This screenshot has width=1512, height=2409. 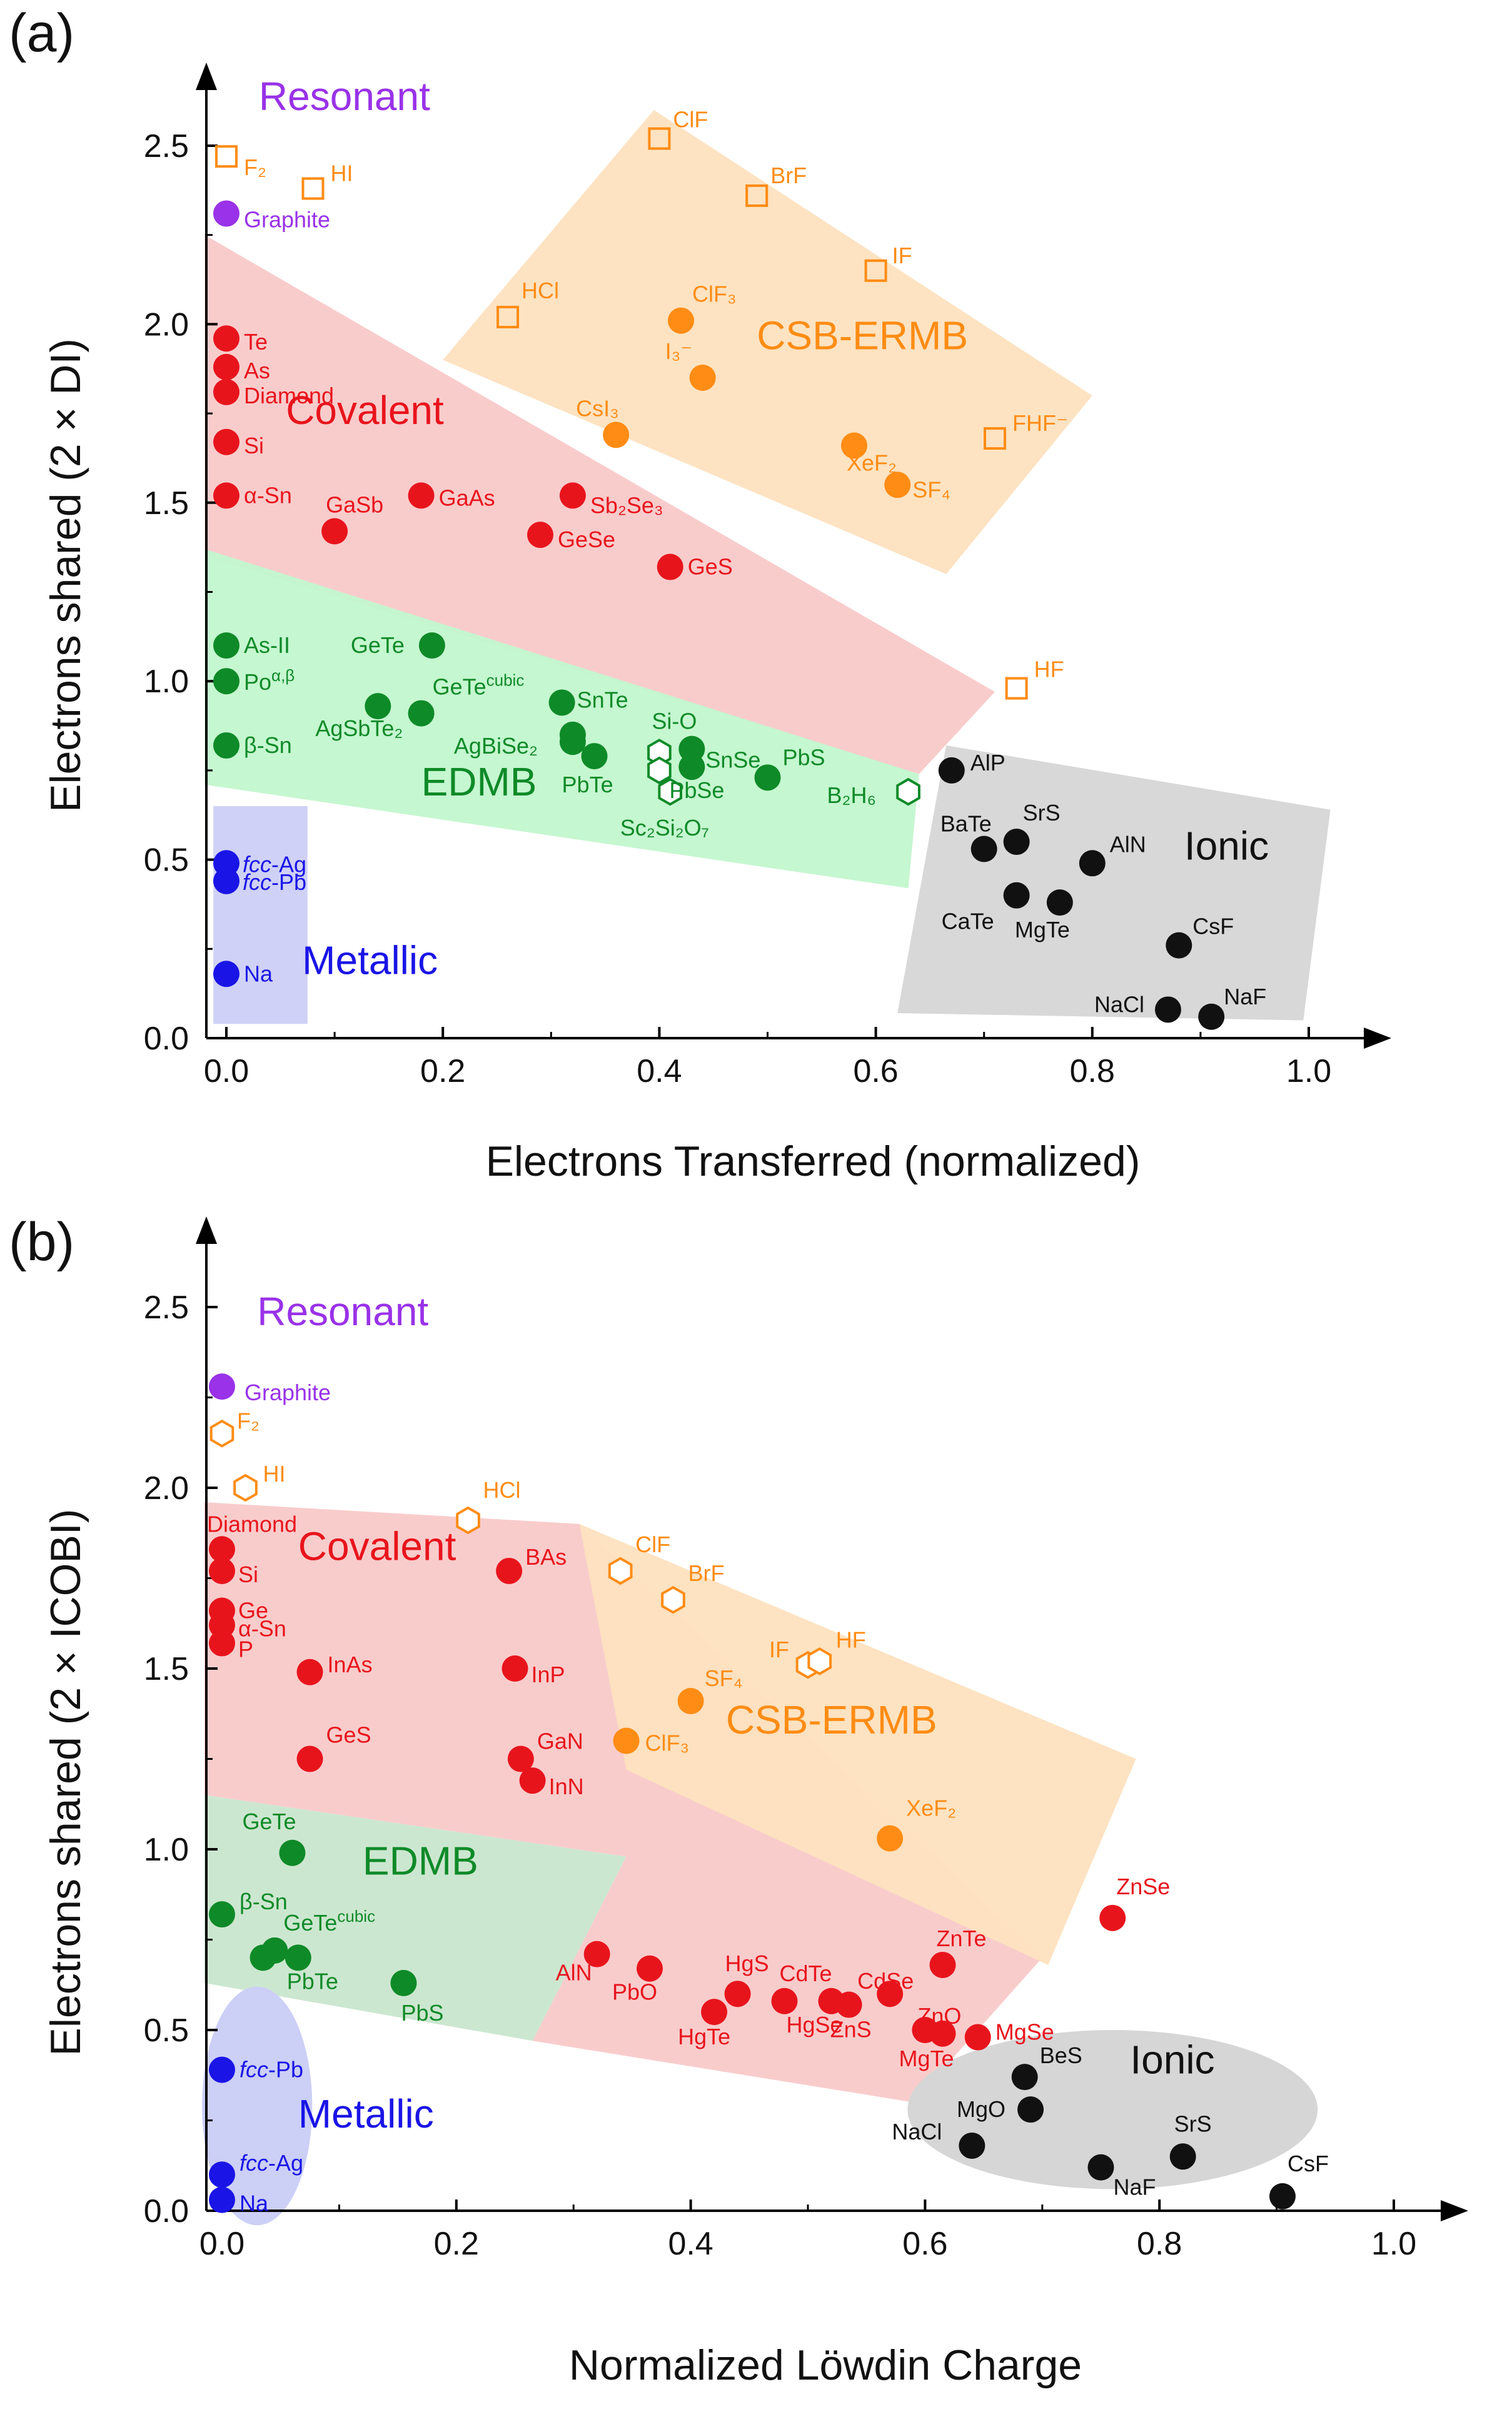 What do you see at coordinates (345, 96) in the screenshot?
I see `panel-a-region-label-resonant: Resonant` at bounding box center [345, 96].